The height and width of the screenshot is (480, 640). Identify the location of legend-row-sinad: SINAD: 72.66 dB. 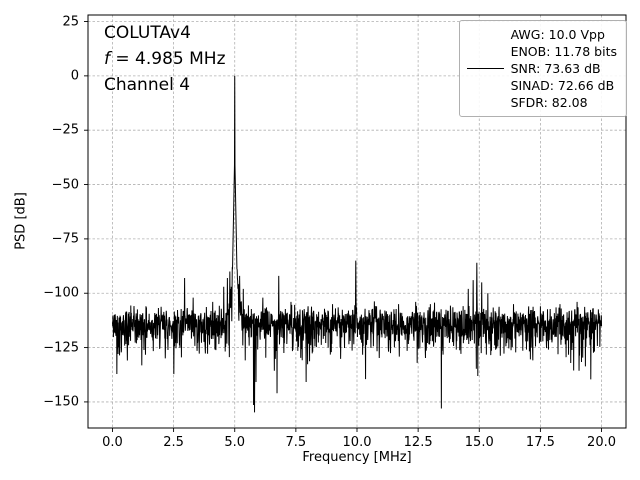
(542, 85).